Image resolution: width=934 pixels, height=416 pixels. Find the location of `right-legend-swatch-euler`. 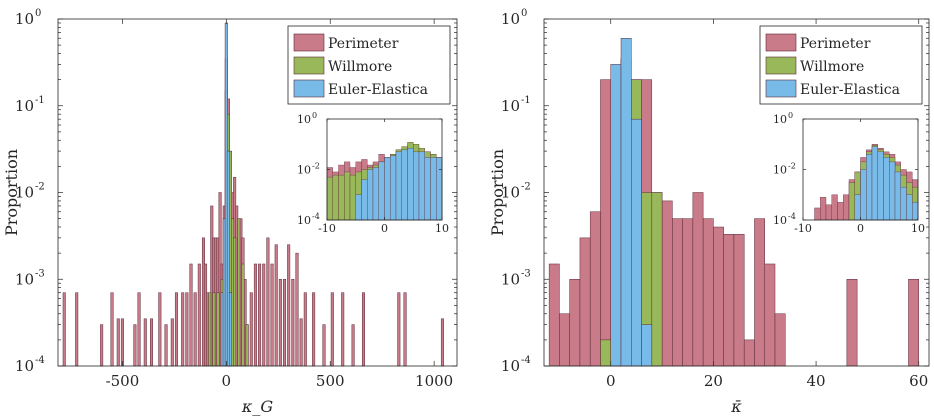

right-legend-swatch-euler is located at coordinates (781, 88).